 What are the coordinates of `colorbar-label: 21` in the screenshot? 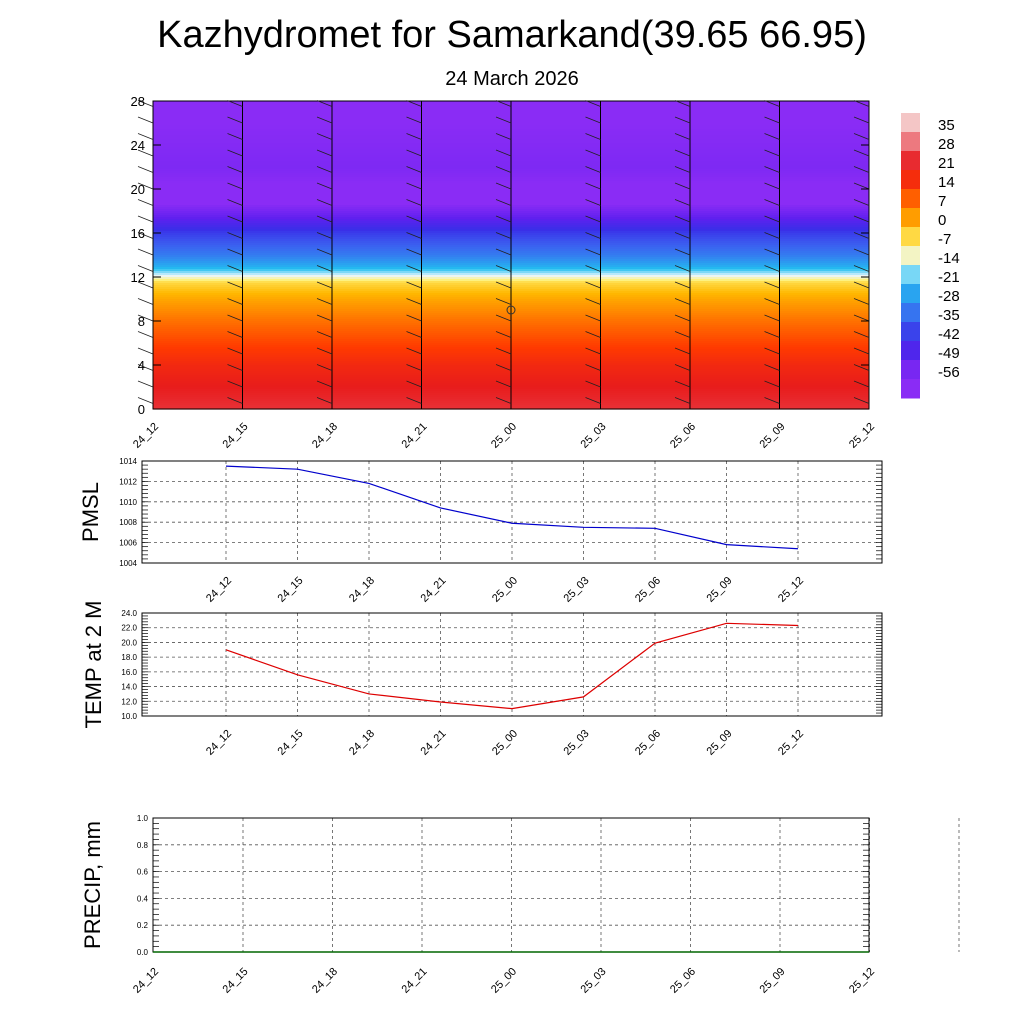 It's located at (946, 163).